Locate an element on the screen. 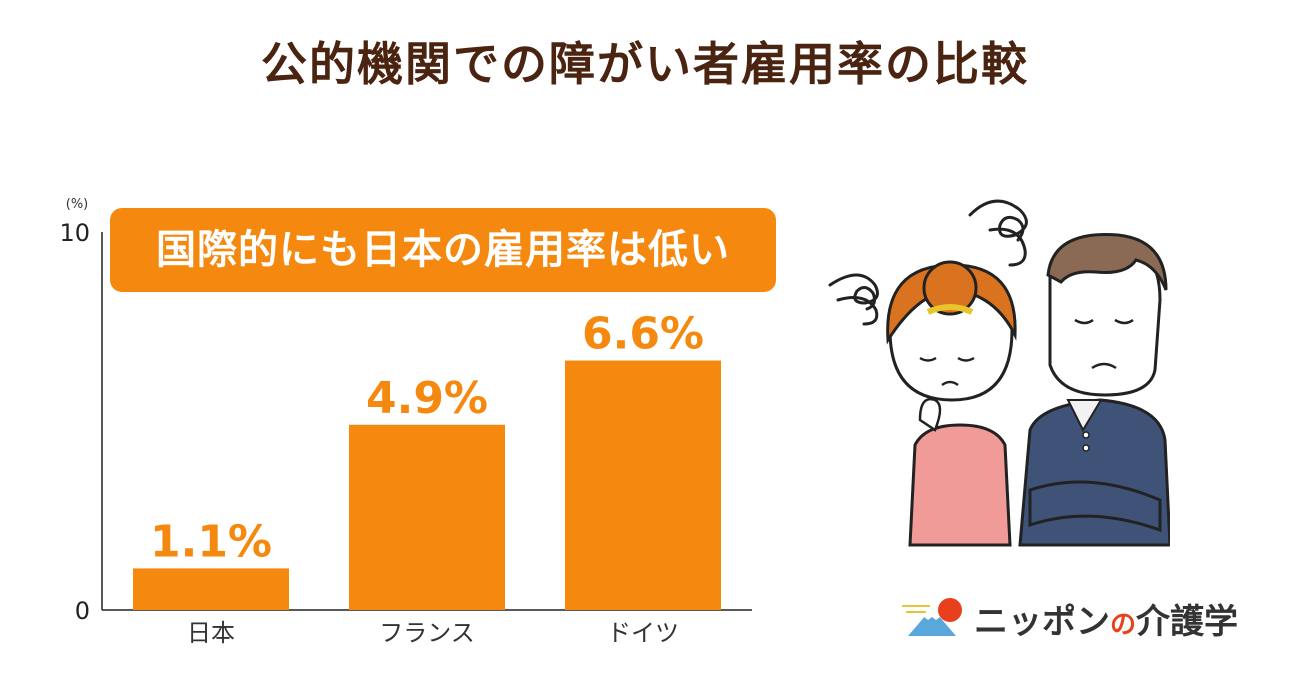 The width and height of the screenshot is (1290, 675). logo-text: ニッポンの介護学 is located at coordinates (1106, 618).